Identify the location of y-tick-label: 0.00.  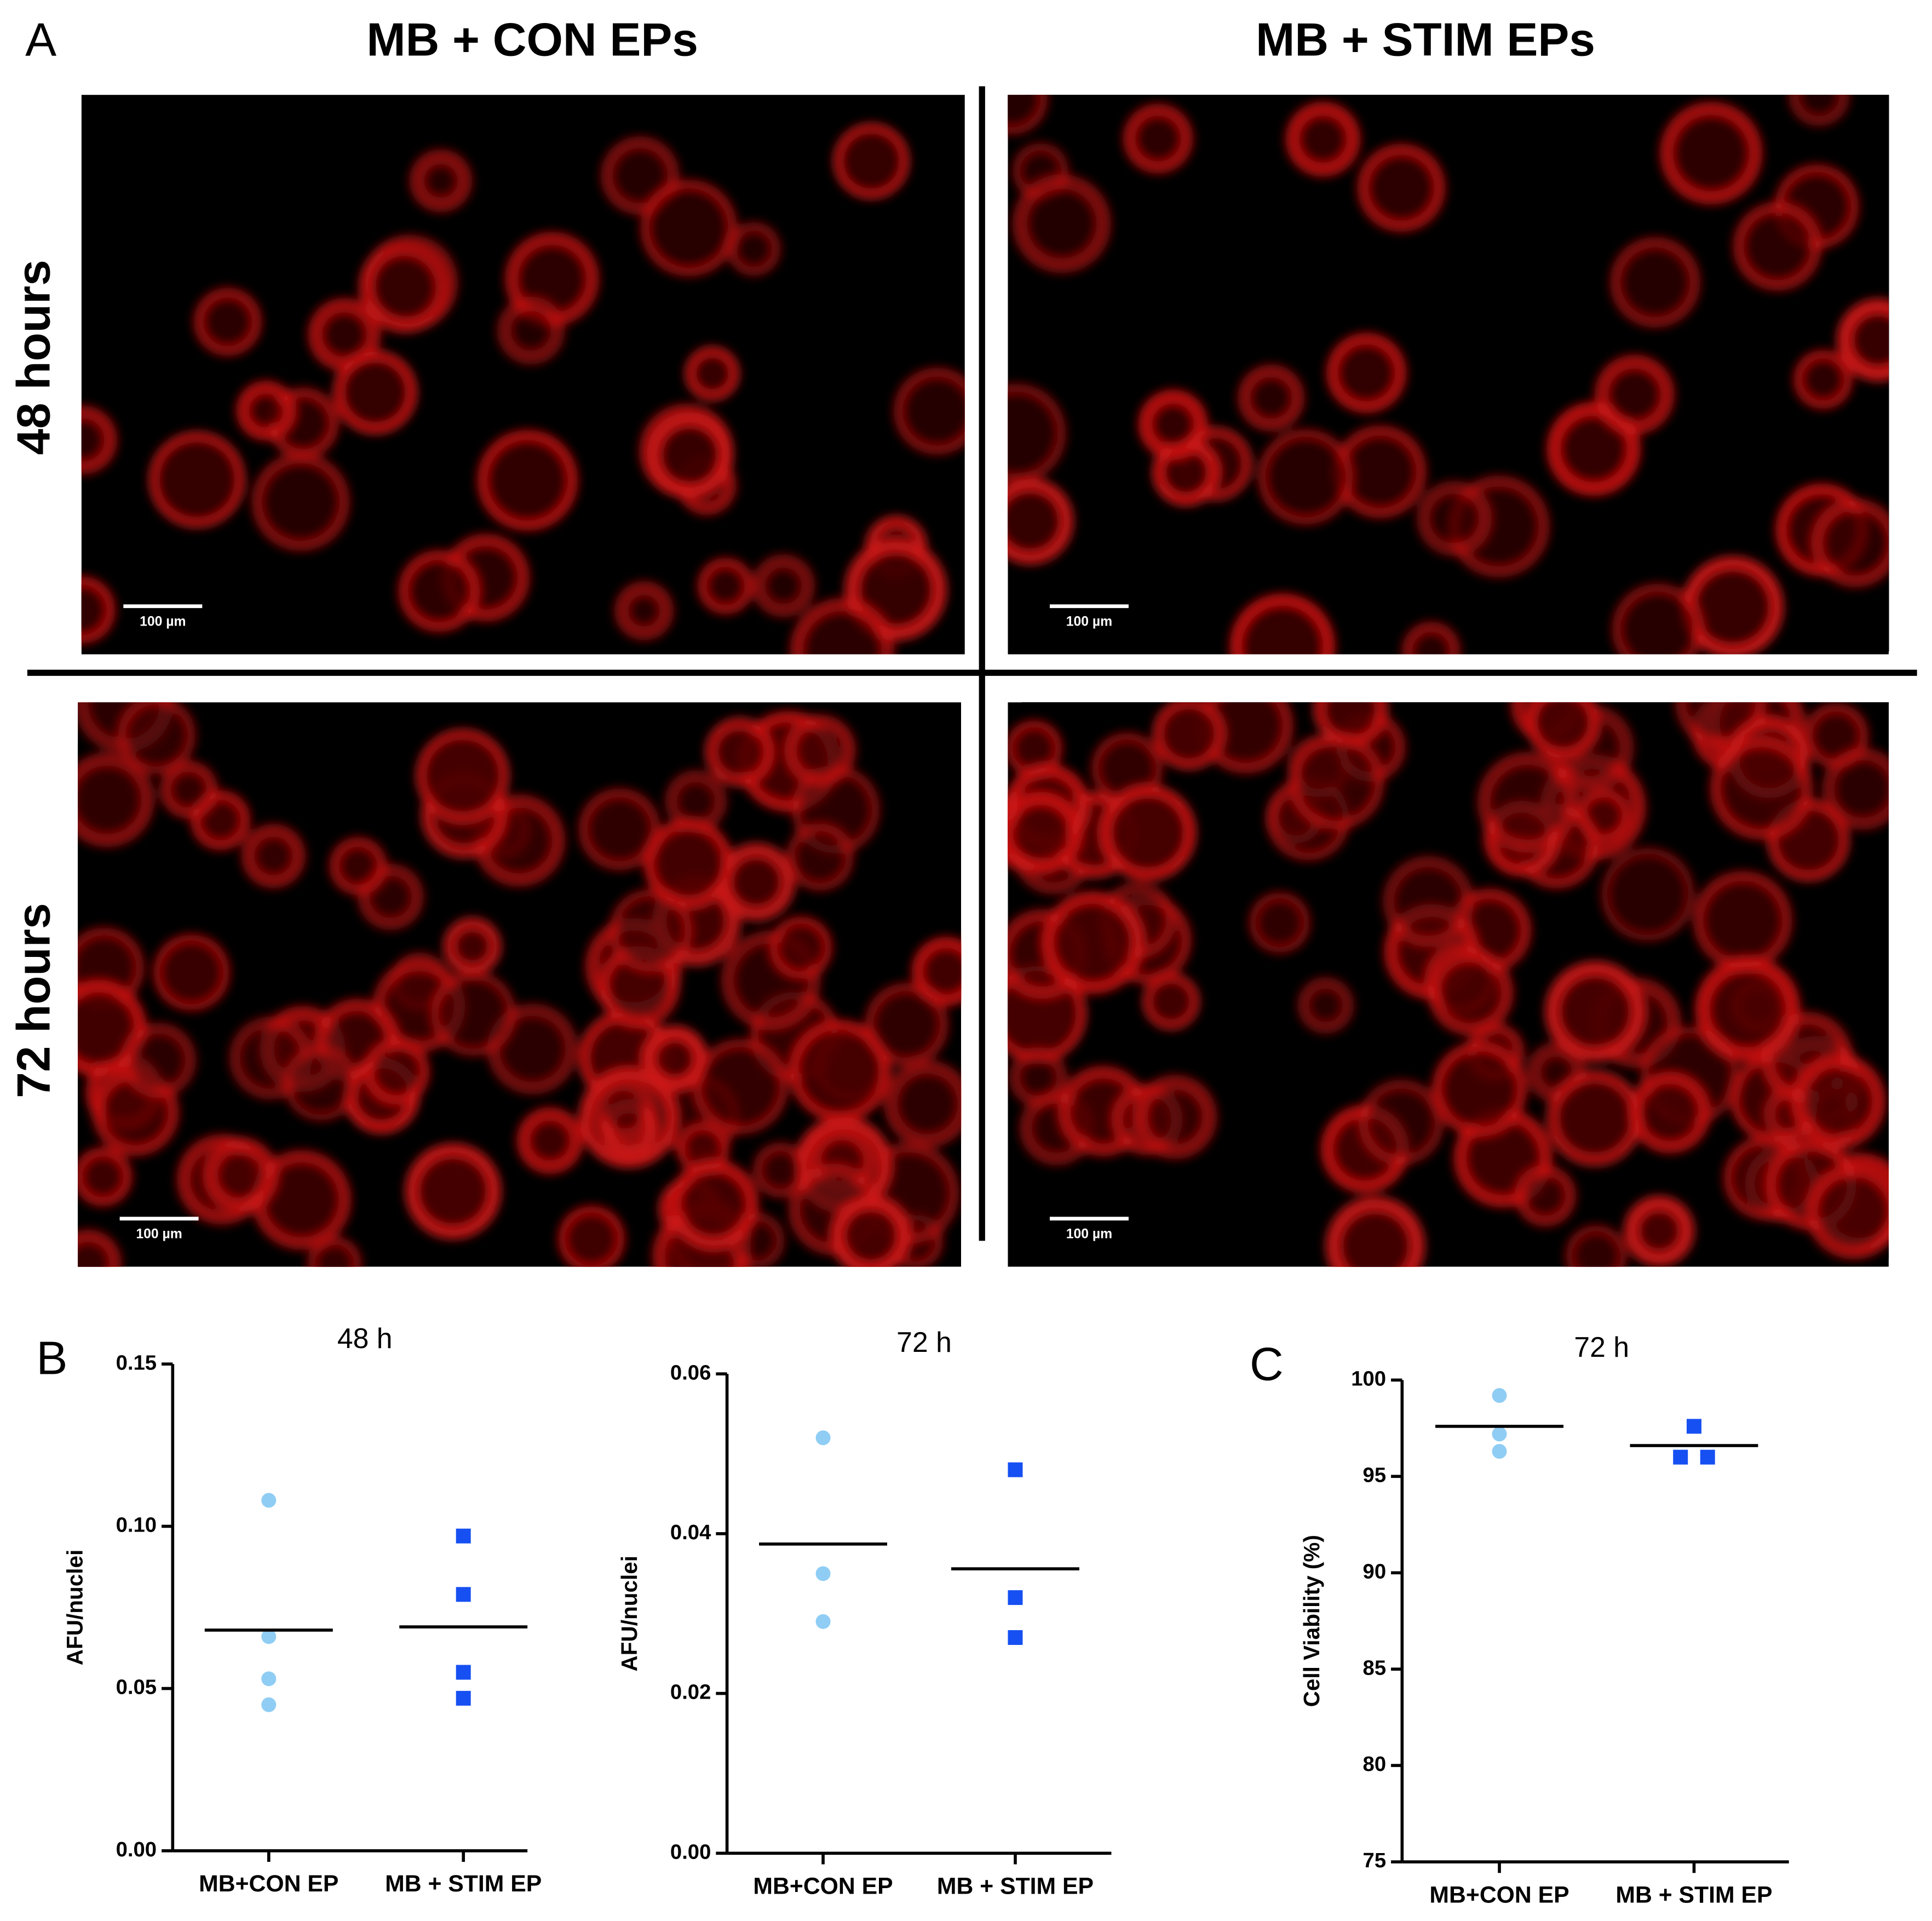
(136, 1849).